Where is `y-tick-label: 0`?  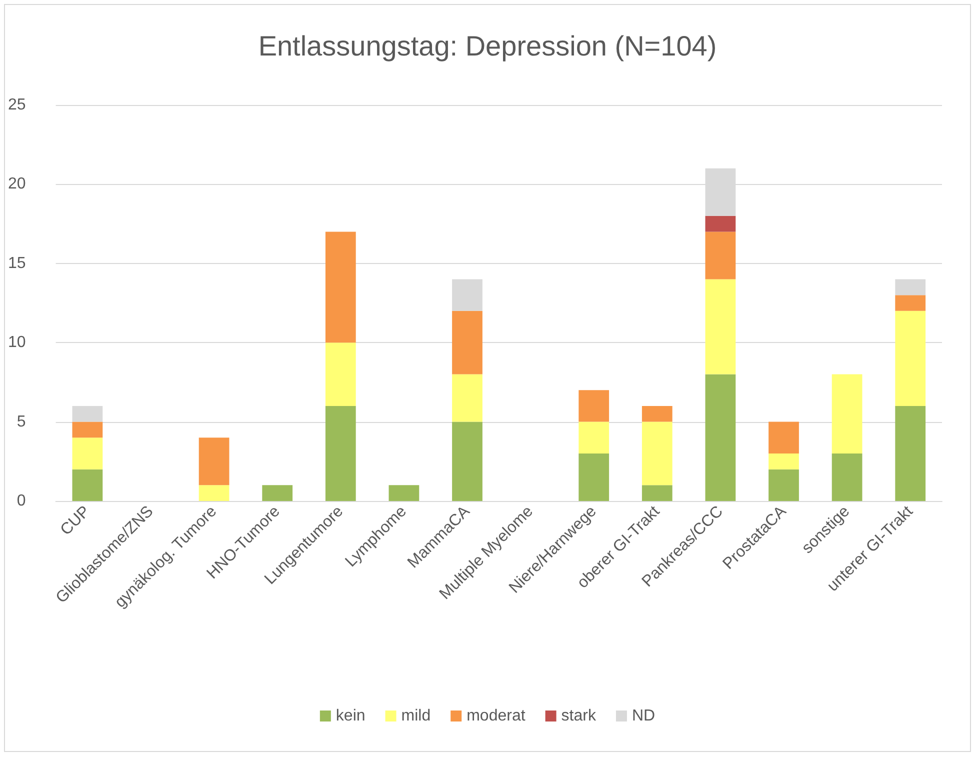 y-tick-label: 0 is located at coordinates (21, 501).